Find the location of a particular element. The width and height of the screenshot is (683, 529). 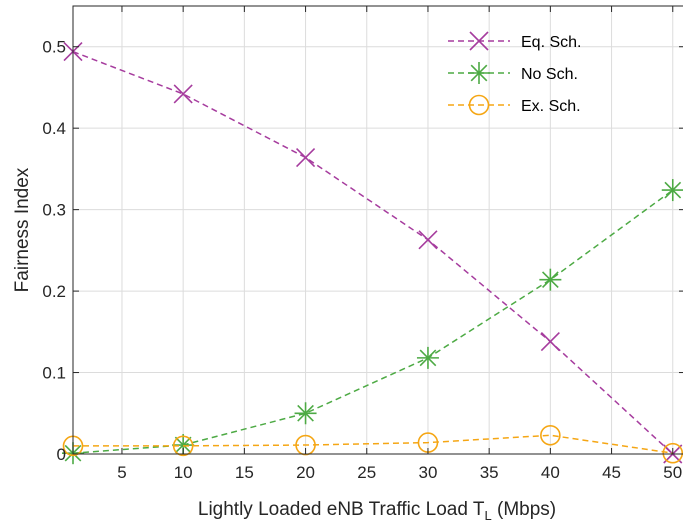

x-tick-label: 45 is located at coordinates (611, 472).